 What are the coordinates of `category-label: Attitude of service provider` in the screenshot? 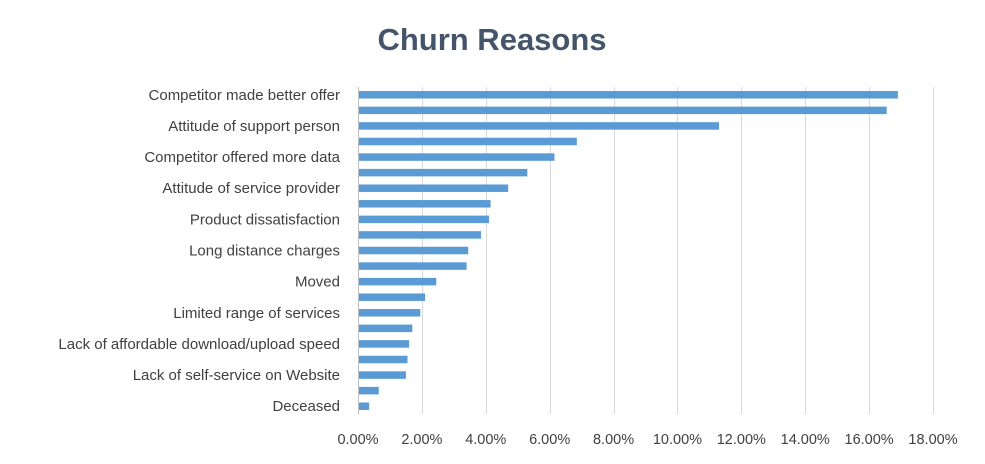 It's located at (251, 188).